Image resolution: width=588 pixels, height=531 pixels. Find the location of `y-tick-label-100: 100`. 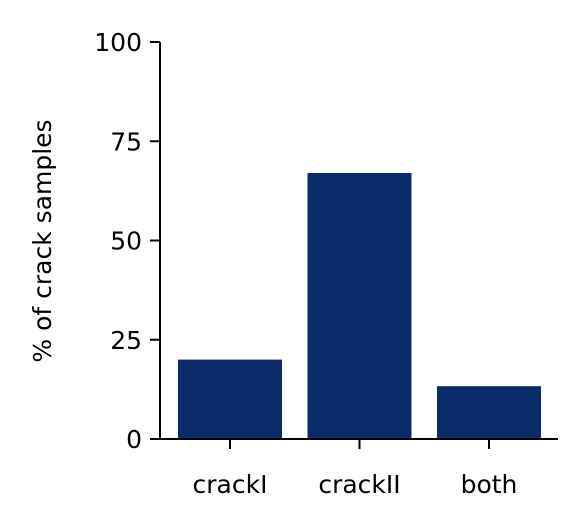

y-tick-label-100: 100 is located at coordinates (118, 42).